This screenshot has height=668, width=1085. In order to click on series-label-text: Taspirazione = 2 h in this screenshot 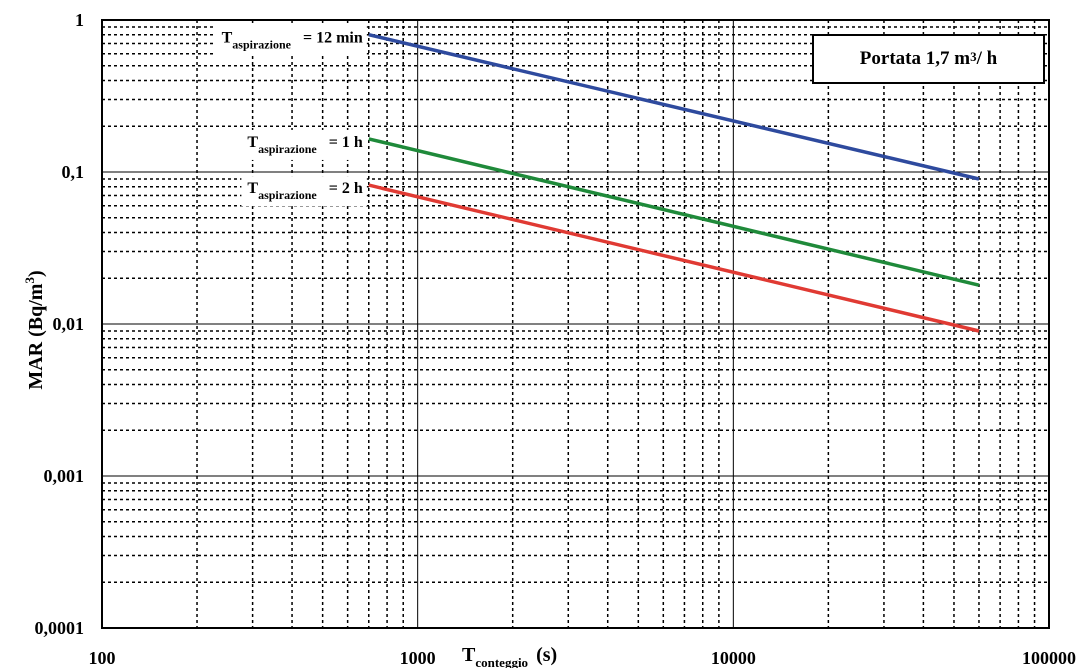, I will do `click(304, 191)`.